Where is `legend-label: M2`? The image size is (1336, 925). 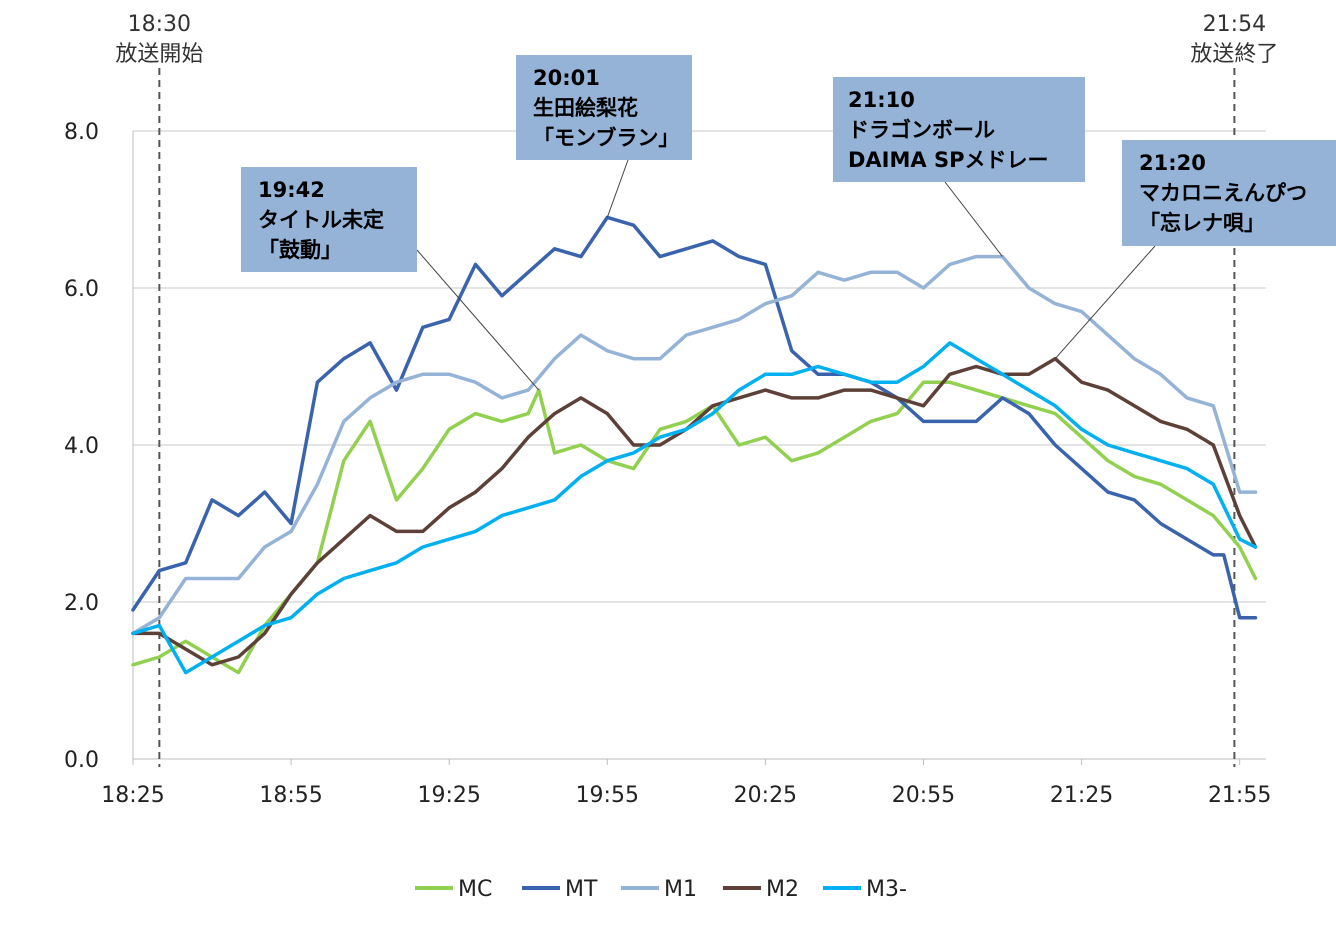 legend-label: M2 is located at coordinates (782, 889).